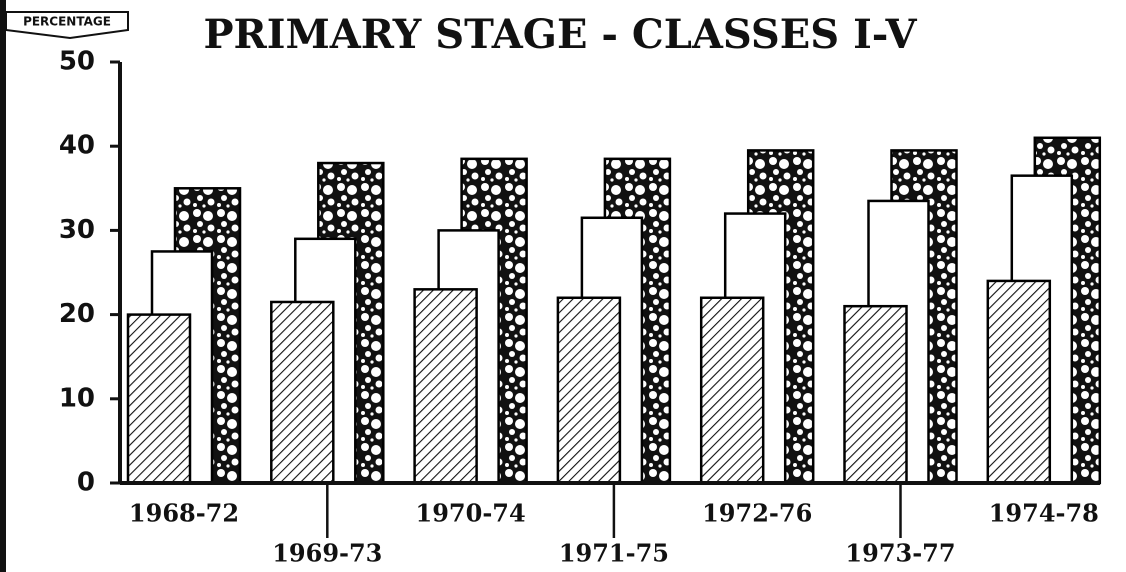  Describe the element at coordinates (471, 513) in the screenshot. I see `x-tick-label: 1970-74` at that location.